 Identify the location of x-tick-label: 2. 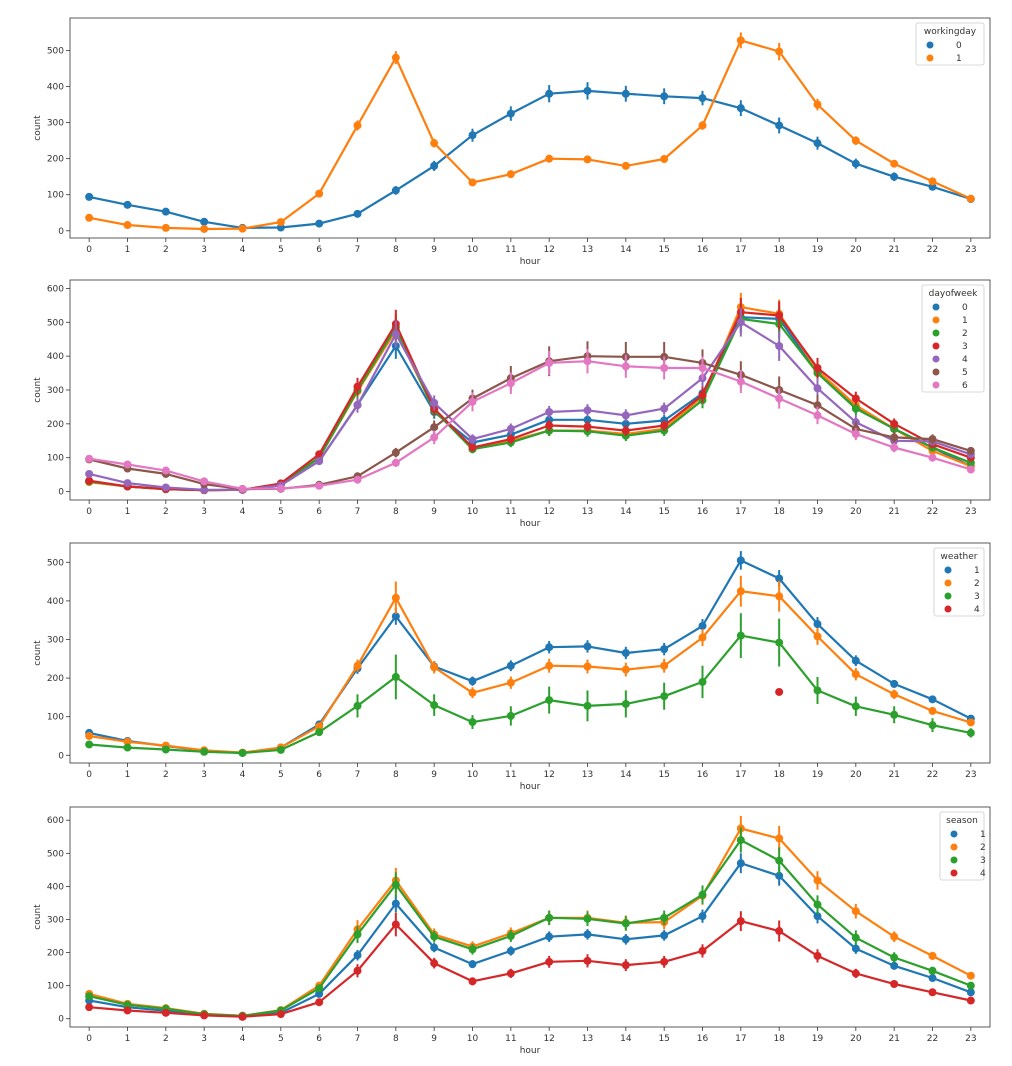
(166, 1039).